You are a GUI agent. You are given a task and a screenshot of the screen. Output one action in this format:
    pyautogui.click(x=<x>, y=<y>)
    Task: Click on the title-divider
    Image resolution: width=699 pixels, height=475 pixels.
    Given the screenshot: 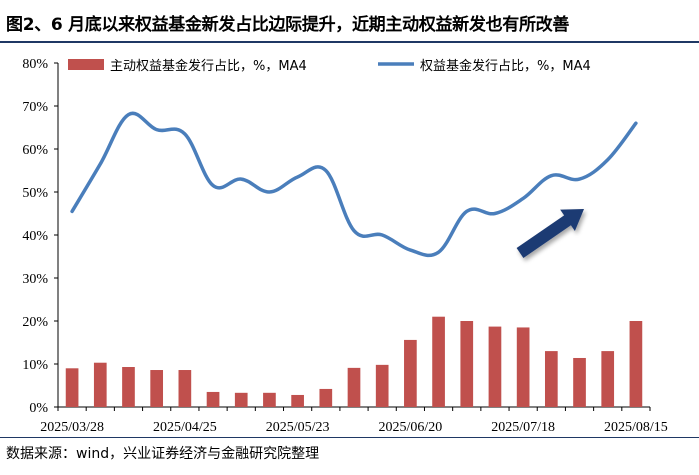 What is the action you would take?
    pyautogui.click(x=349, y=42)
    